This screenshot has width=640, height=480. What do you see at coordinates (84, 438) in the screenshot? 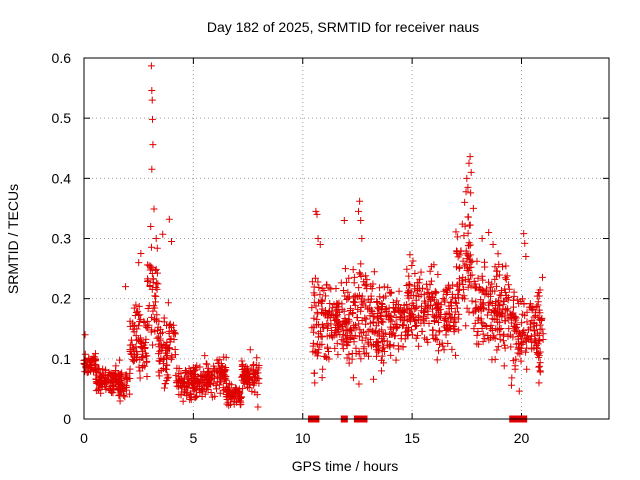
I see `x-tick-label: 0` at bounding box center [84, 438].